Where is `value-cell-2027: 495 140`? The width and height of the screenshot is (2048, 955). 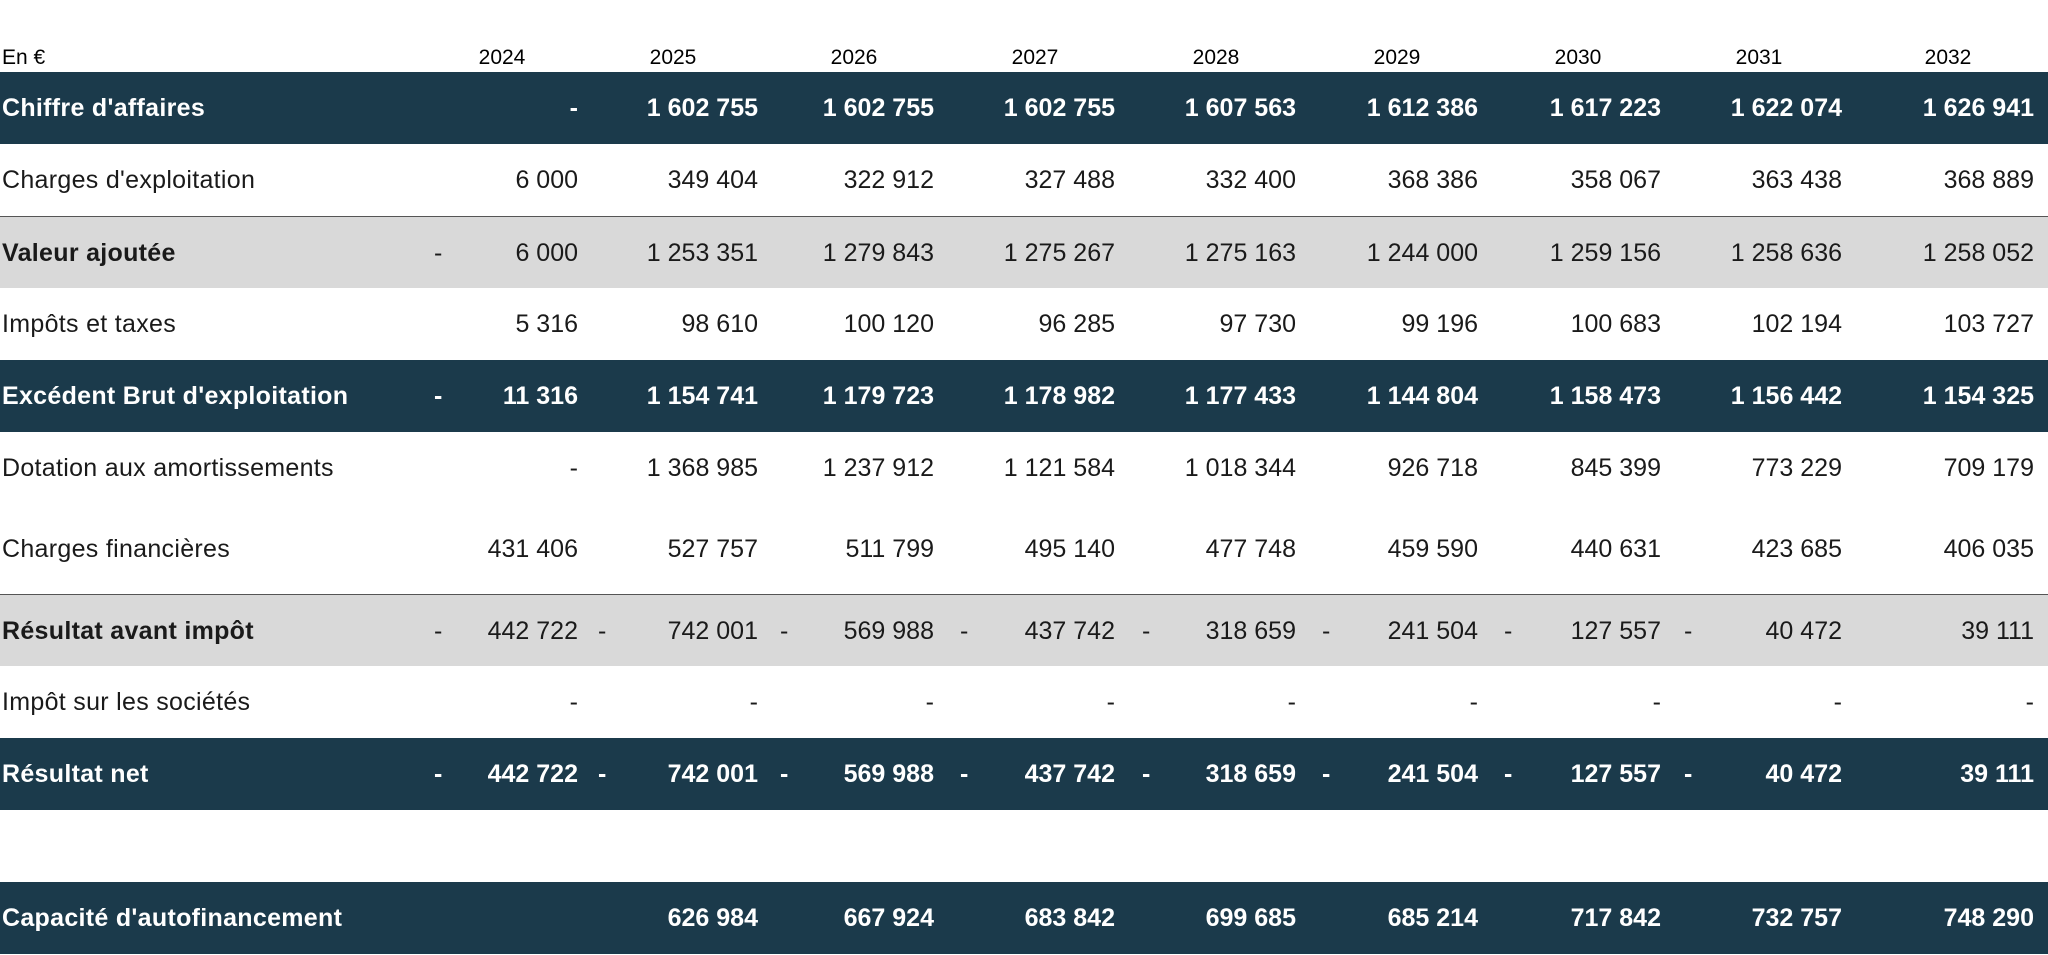 value-cell-2027: 495 140 is located at coordinates (1069, 548).